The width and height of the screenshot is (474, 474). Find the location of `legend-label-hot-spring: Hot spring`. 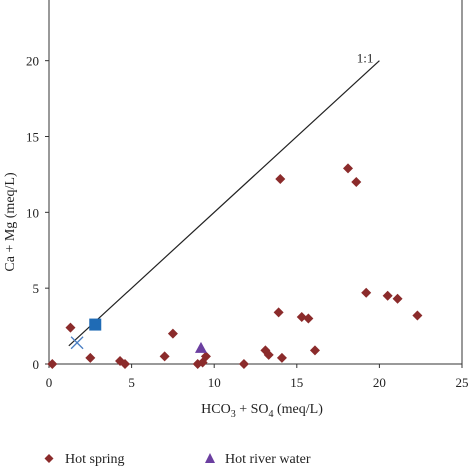

legend-label-hot-spring: Hot spring is located at coordinates (95, 459).